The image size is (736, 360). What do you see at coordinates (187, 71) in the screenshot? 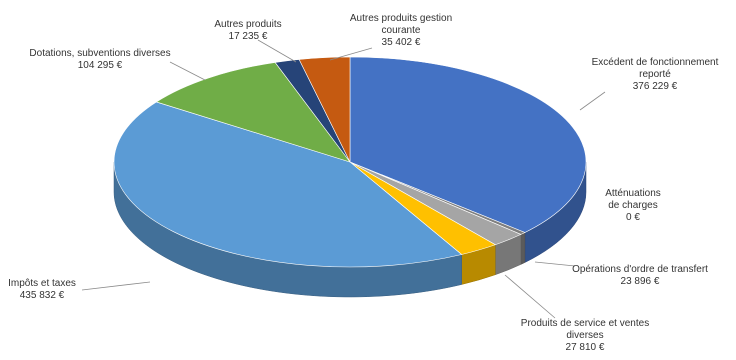
I see `leader-line-dotations-subventions-diverses` at bounding box center [187, 71].